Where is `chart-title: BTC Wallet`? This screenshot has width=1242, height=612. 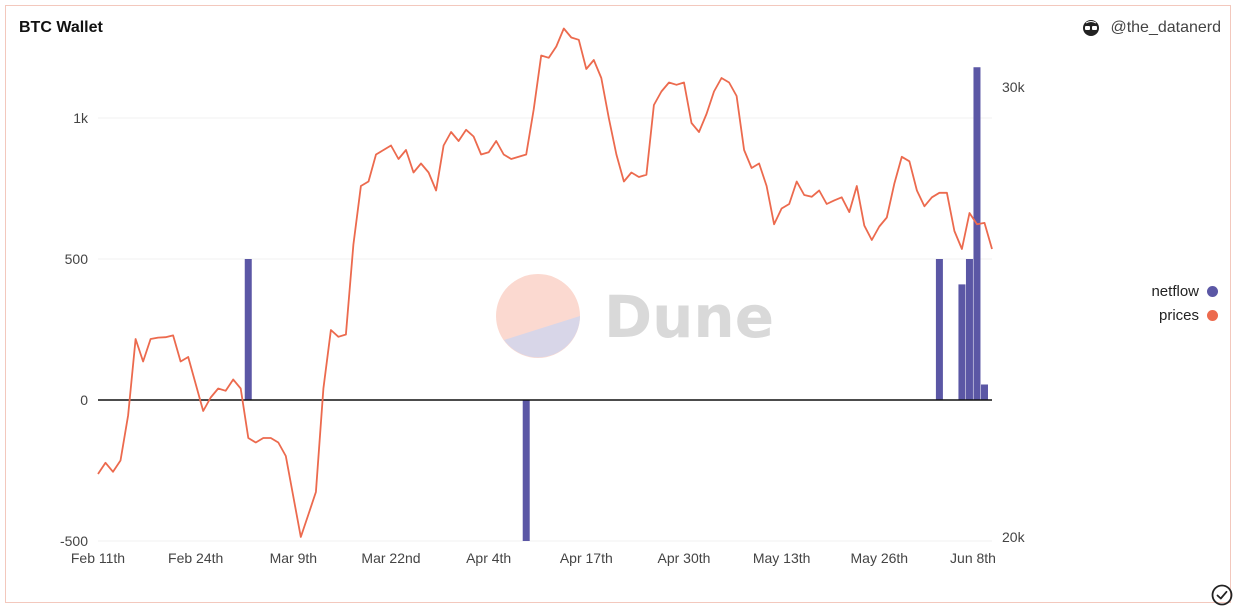 chart-title: BTC Wallet is located at coordinates (61, 27).